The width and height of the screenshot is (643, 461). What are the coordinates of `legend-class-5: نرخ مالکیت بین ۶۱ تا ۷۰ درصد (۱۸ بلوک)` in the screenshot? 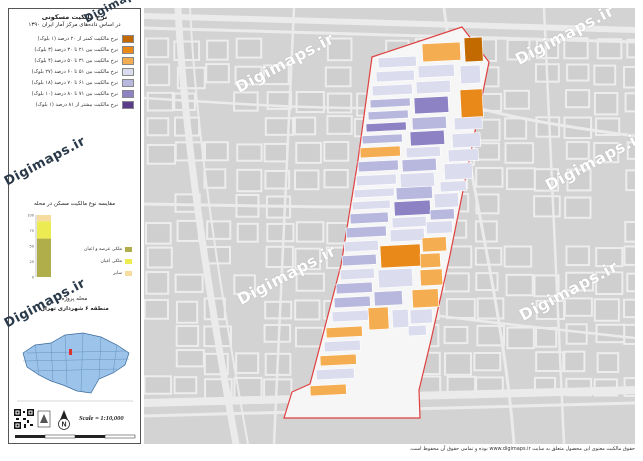 It's located at (83, 83).